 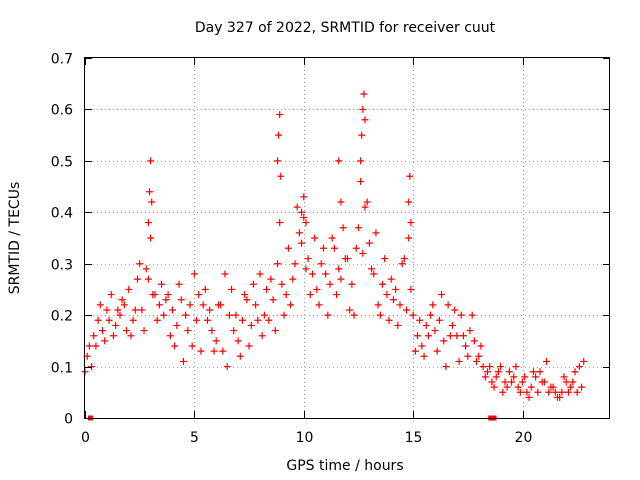 What do you see at coordinates (62, 111) in the screenshot?
I see `y-tick-label: 0.6` at bounding box center [62, 111].